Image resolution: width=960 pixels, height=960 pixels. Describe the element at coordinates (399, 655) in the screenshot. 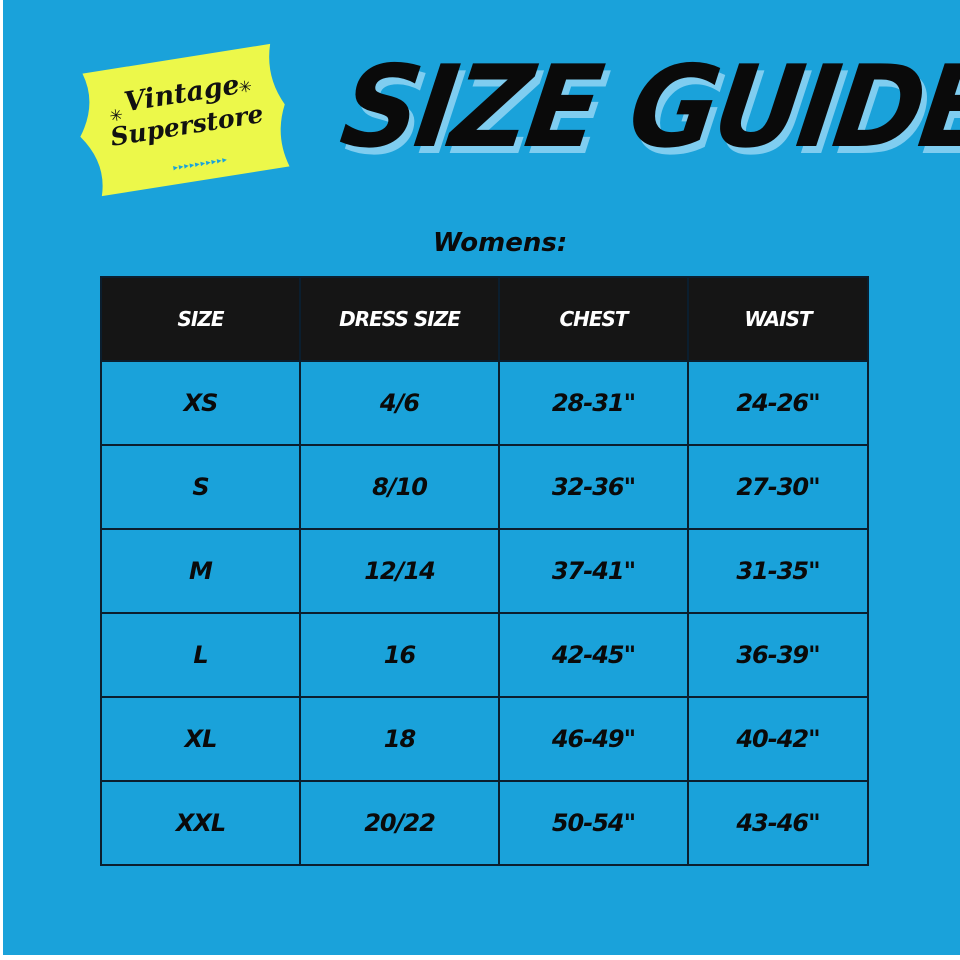

I see `cell-dress-size: 16` at that location.